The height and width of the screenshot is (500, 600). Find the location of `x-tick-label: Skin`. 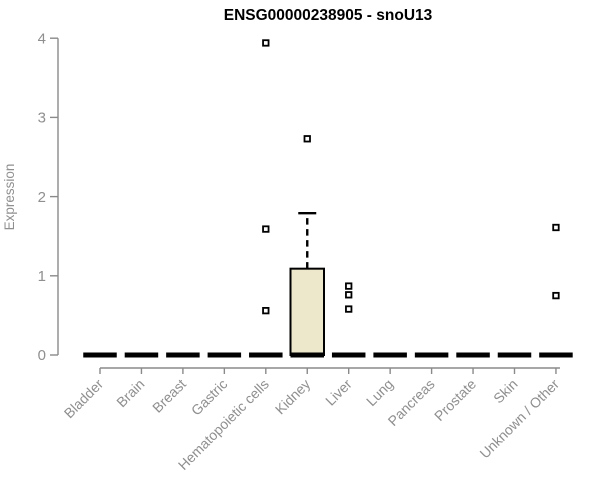

x-tick-label: Skin is located at coordinates (505, 391).